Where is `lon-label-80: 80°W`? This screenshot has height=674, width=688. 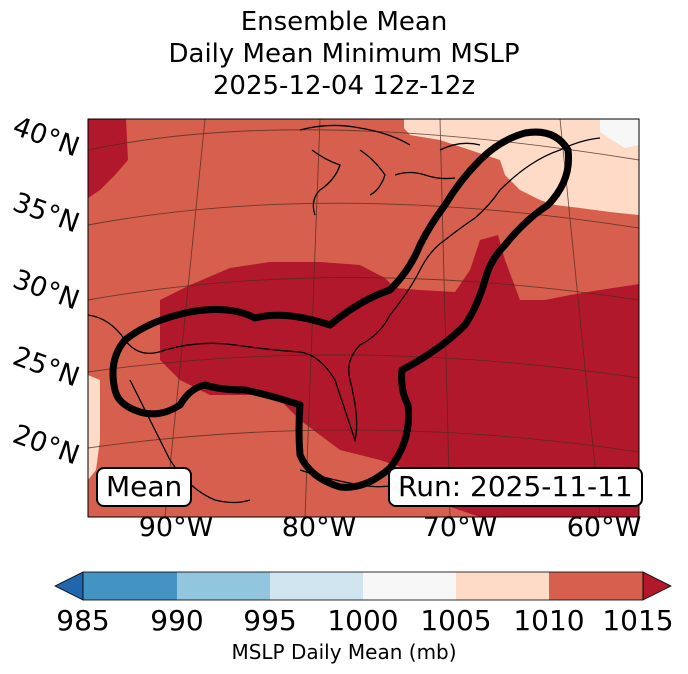
lon-label-80: 80°W is located at coordinates (319, 527).